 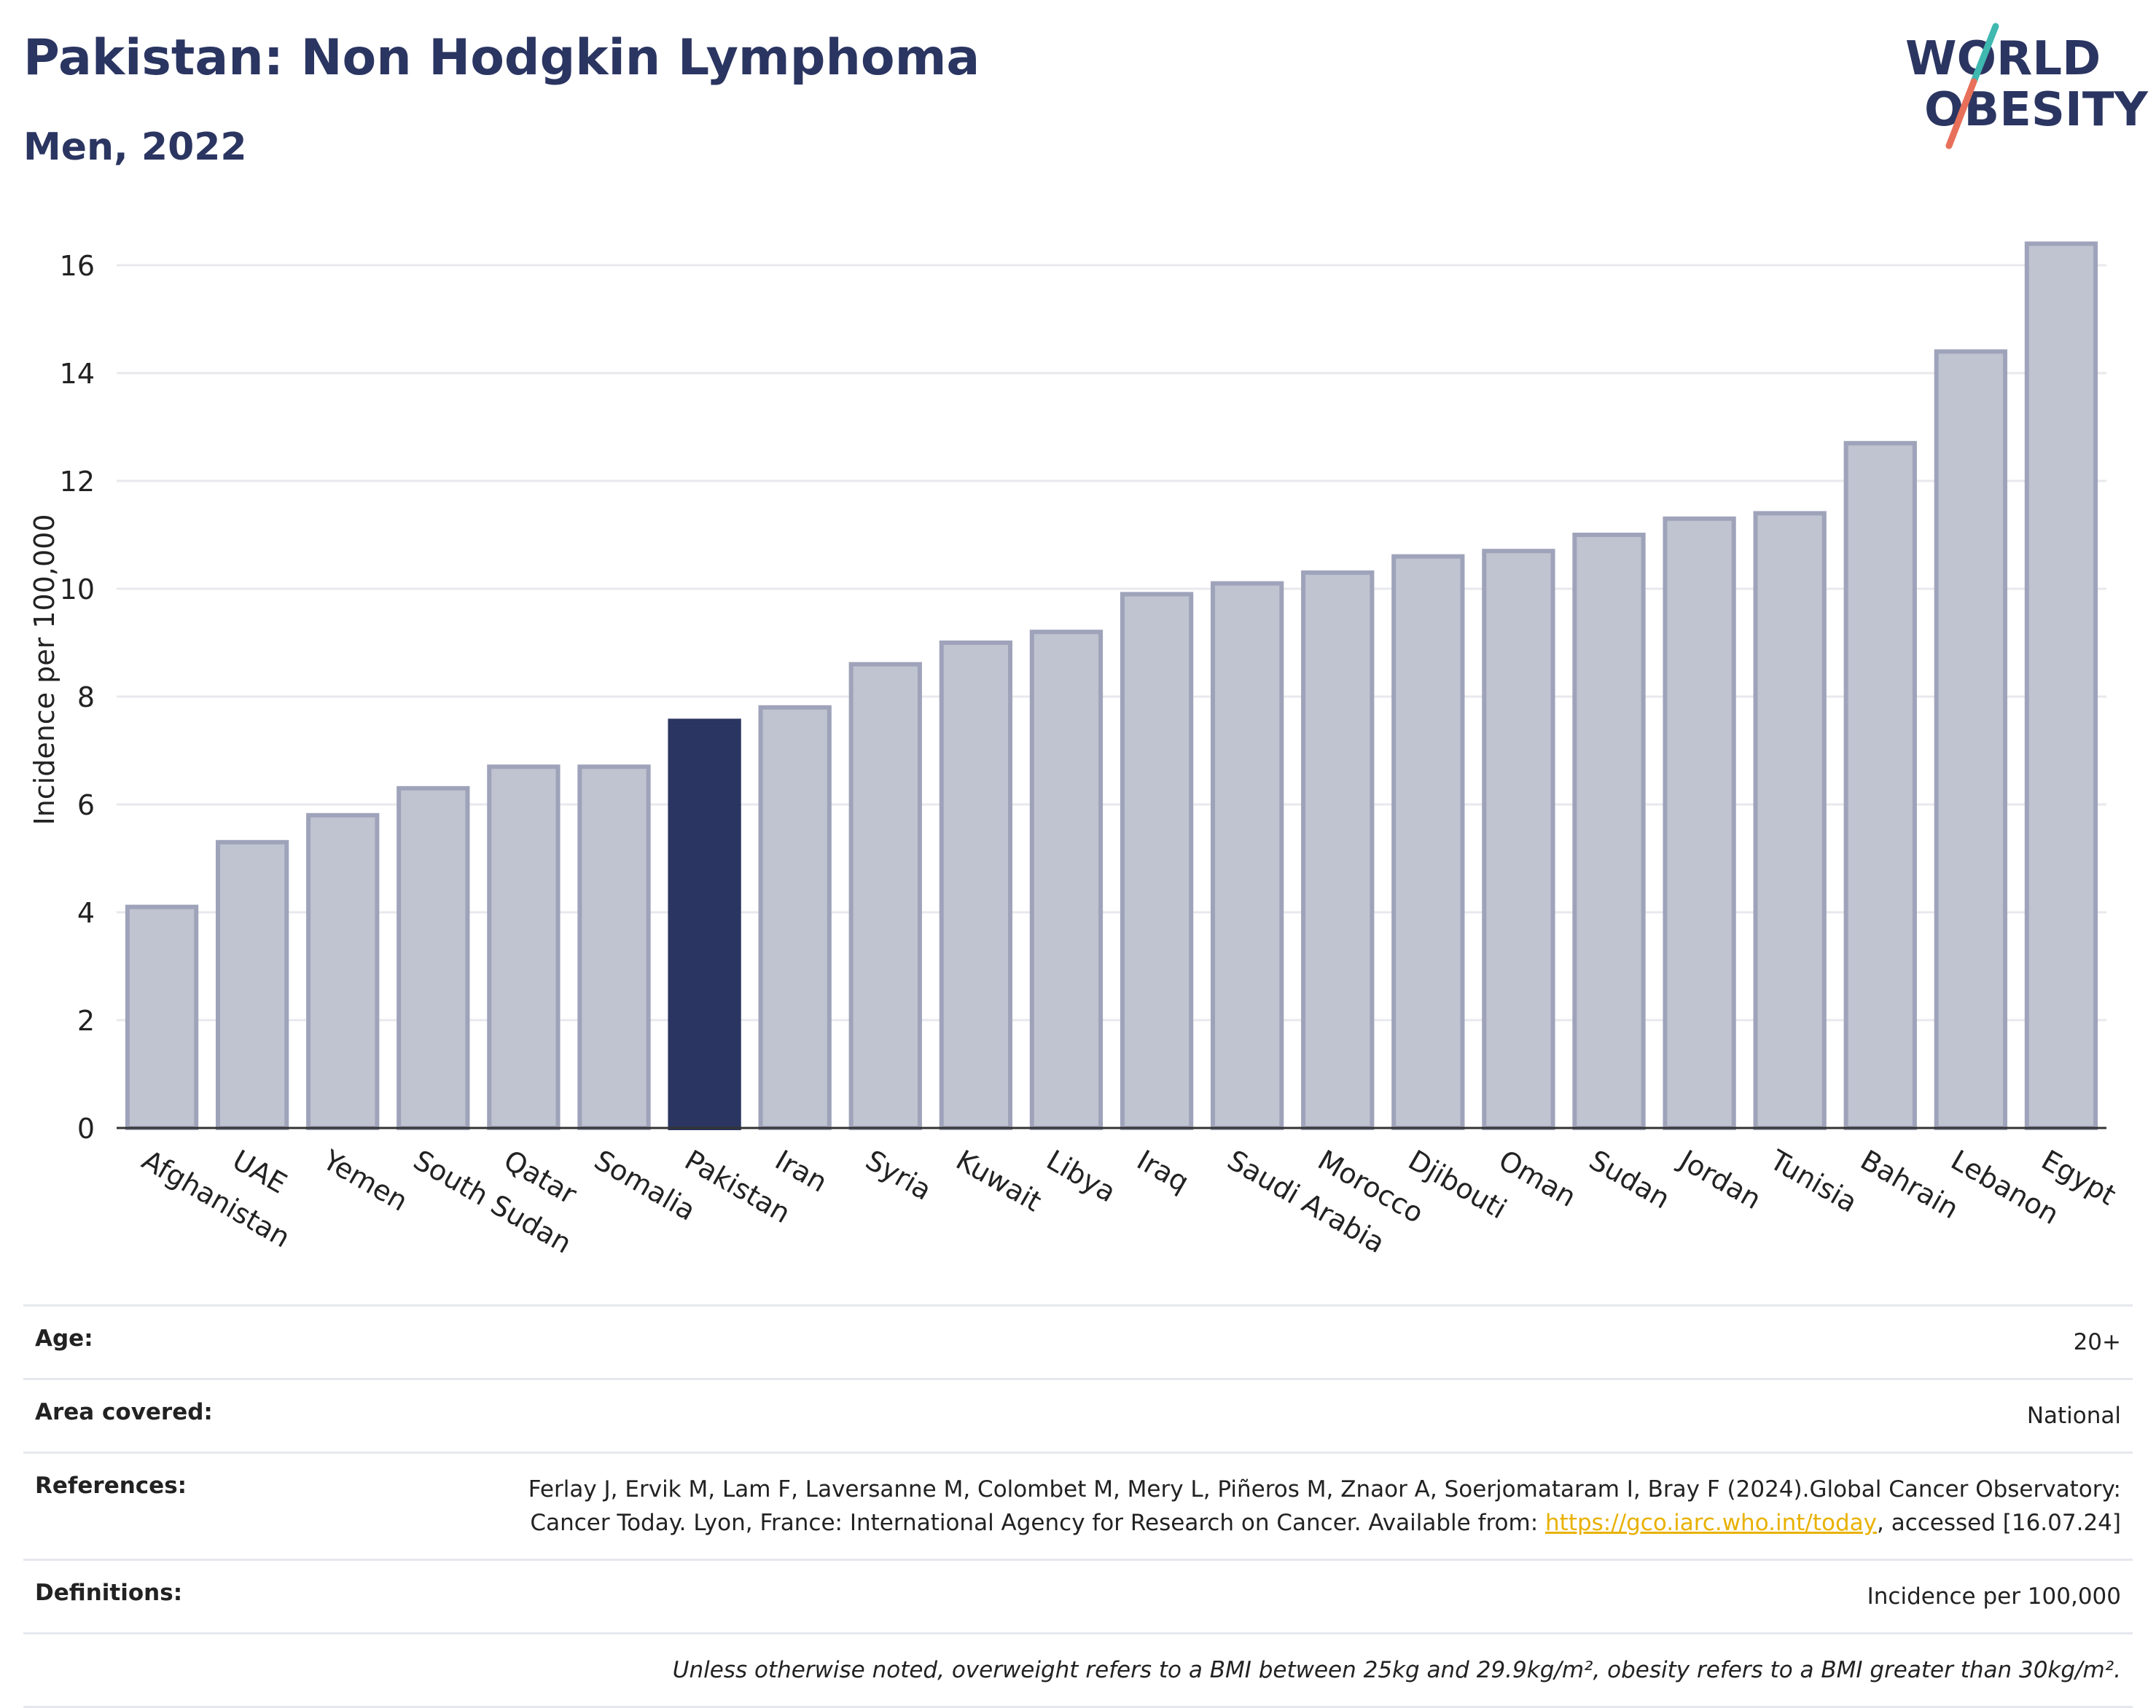 I want to click on x-tick-label: Iraq, so click(x=1164, y=1171).